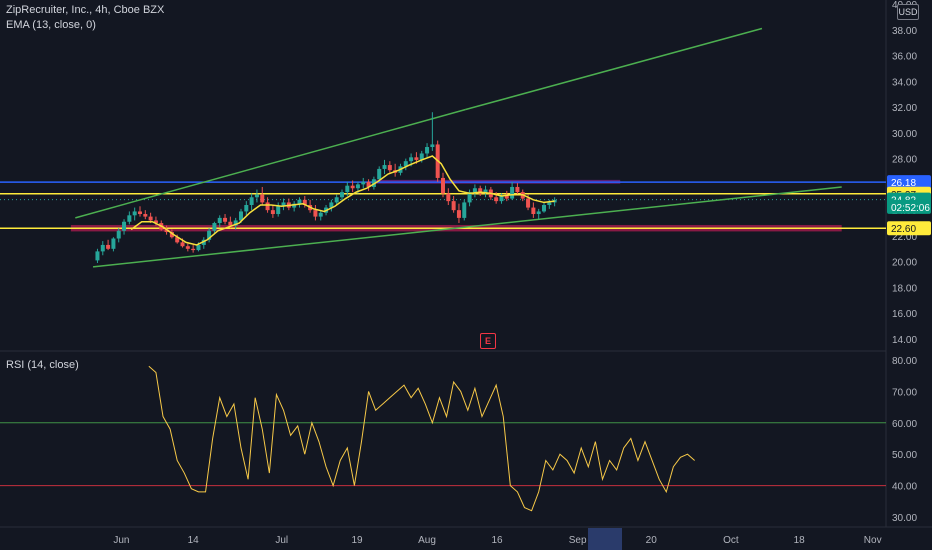  Describe the element at coordinates (904, 392) in the screenshot. I see `rsi-tick-label: 70.00` at that location.